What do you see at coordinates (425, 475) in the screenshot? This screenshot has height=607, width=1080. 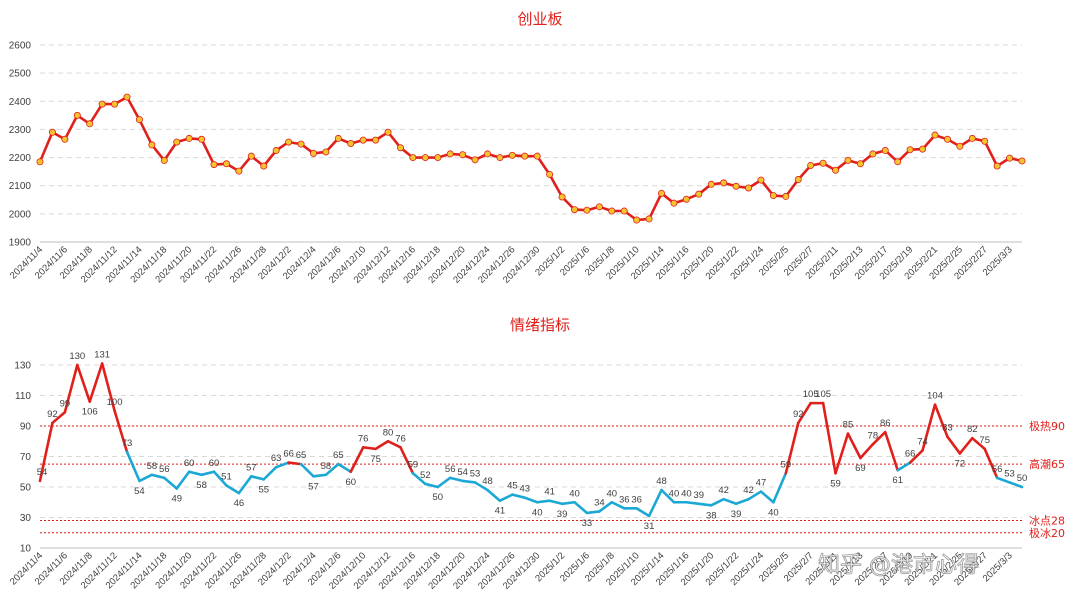 I see `data-label: 52` at bounding box center [425, 475].